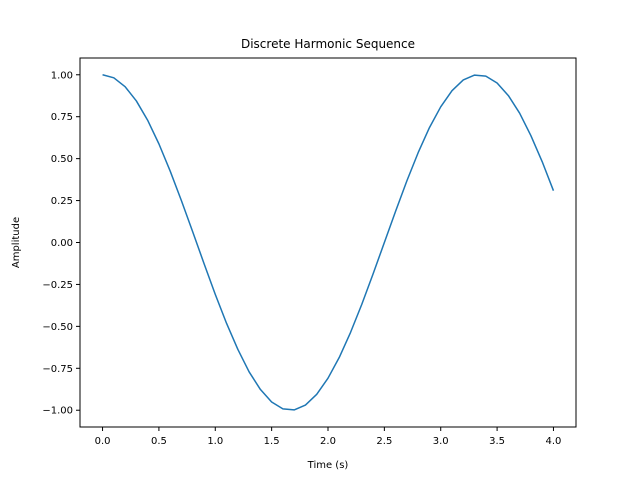 The image size is (640, 480). I want to click on y-tick-label: 0.00, so click(62, 243).